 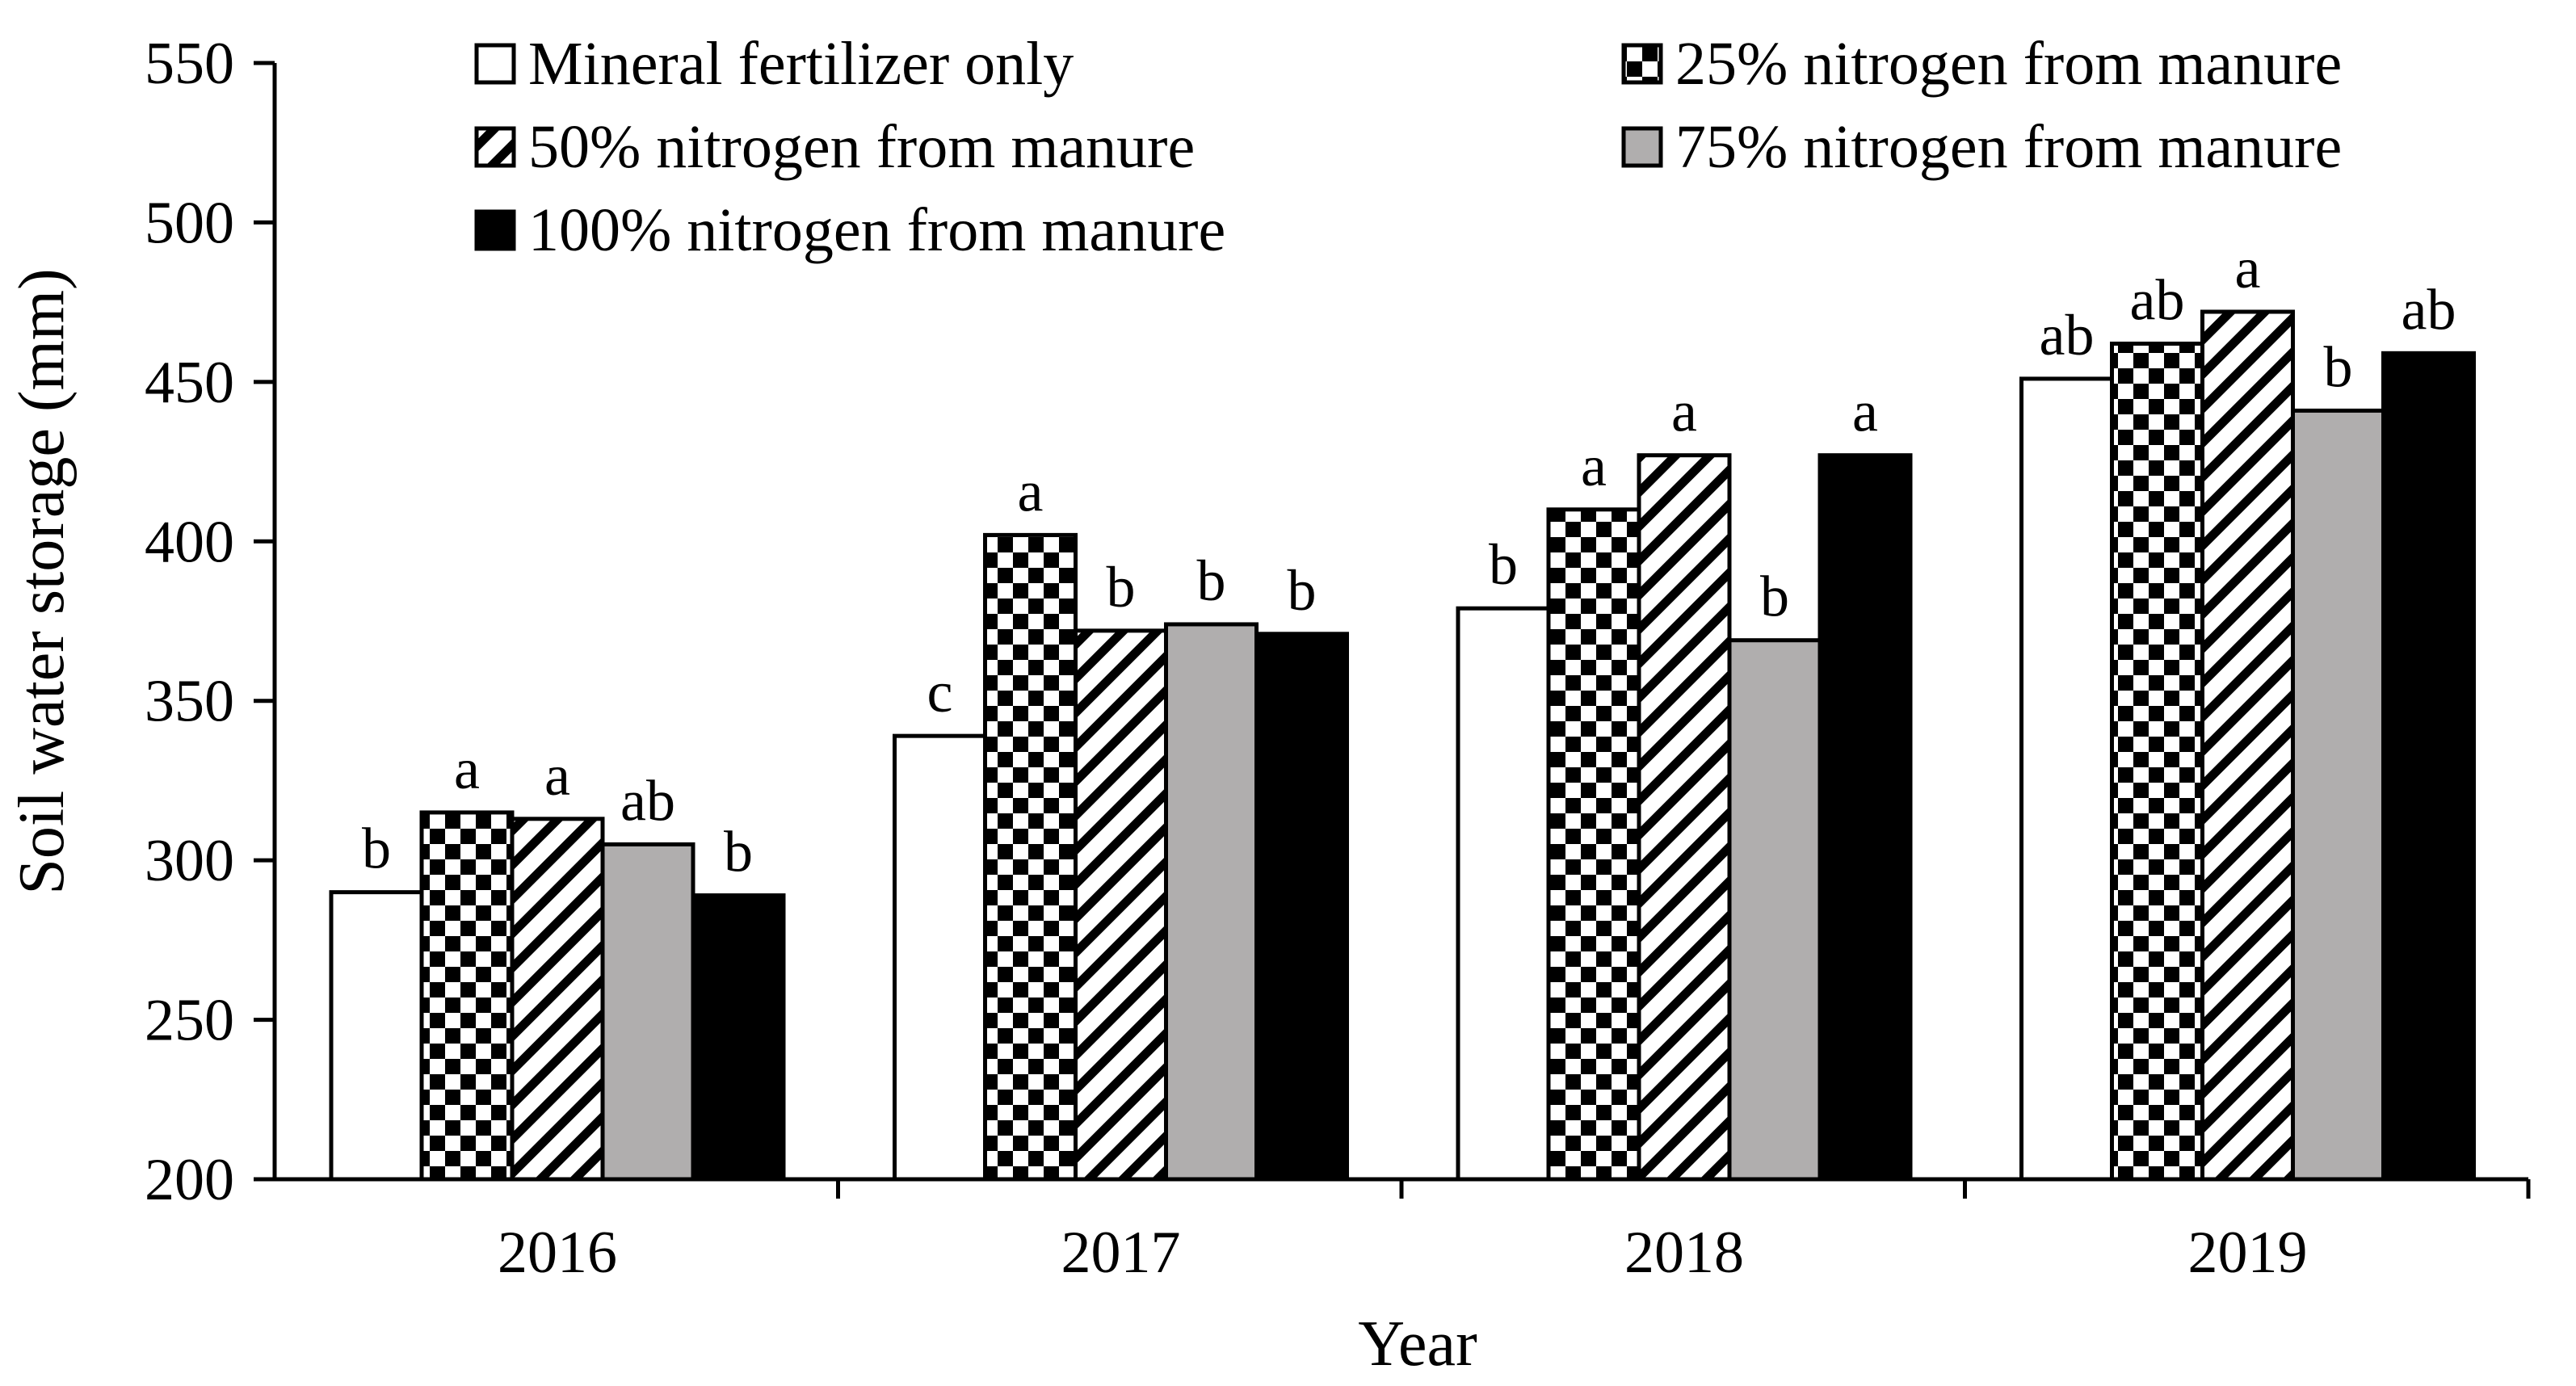 I want to click on legend-label: Mineral fertilizer only, so click(x=801, y=64).